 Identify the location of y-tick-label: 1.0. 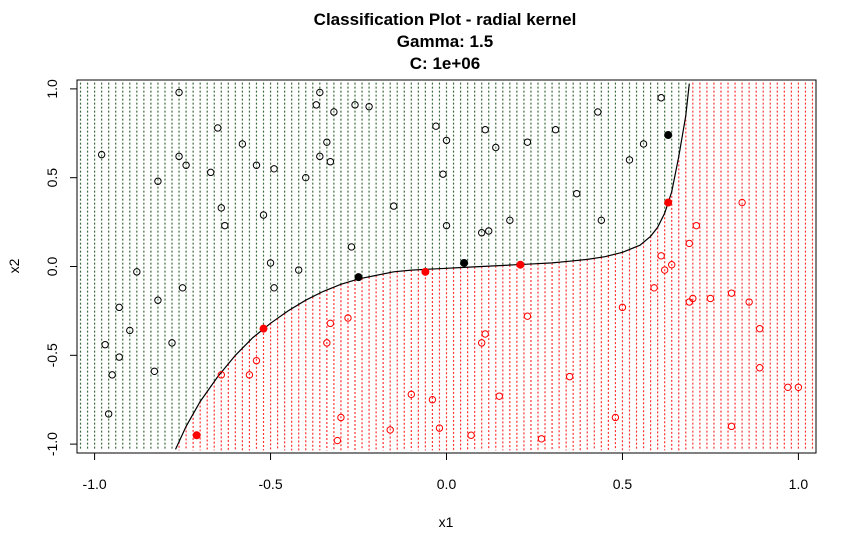
(52, 89).